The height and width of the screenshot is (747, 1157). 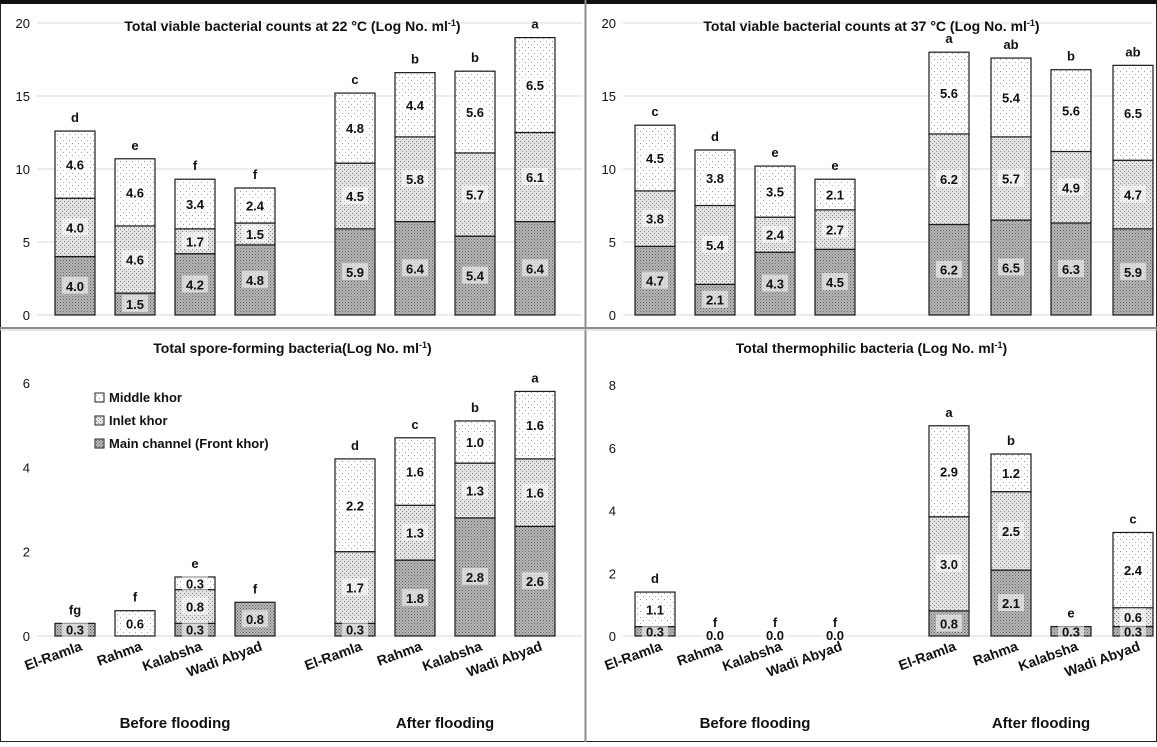 I want to click on group-label-before: Before flooding, so click(x=755, y=723).